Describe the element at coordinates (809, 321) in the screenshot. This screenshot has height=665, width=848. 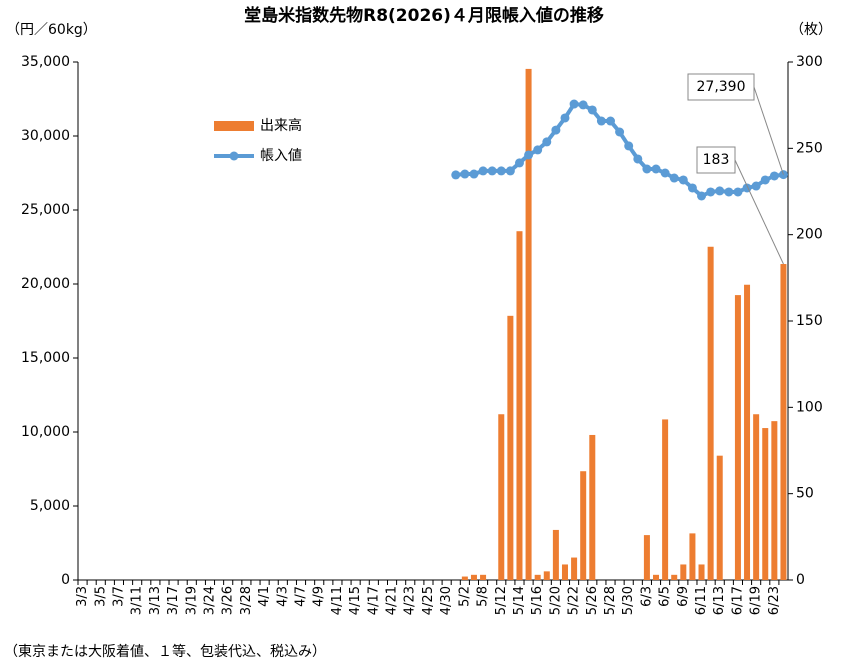
I see `y2-tick-label: 150` at that location.